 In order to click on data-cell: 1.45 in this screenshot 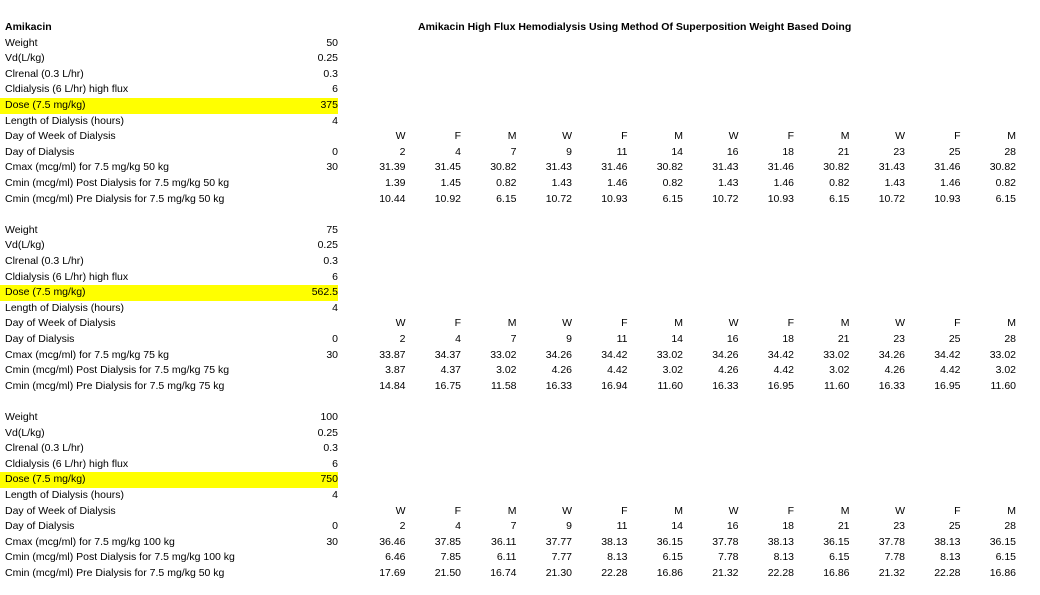, I will do `click(450, 183)`.